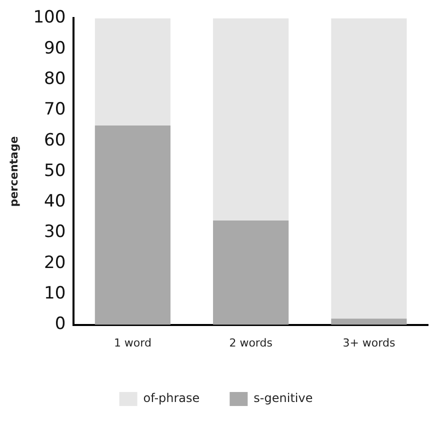  Describe the element at coordinates (55, 110) in the screenshot. I see `y-tick-label: 70` at that location.